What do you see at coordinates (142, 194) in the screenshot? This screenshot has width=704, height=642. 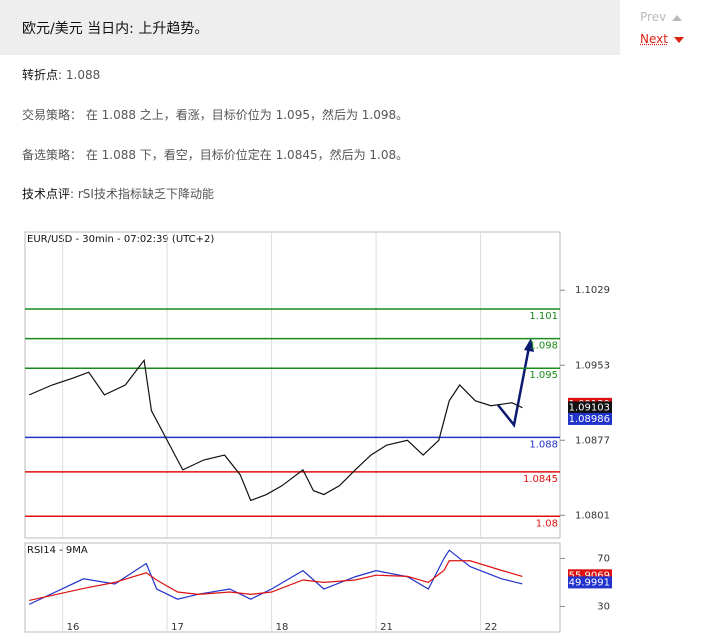 I see `text: : rSI技术指标缺乏下降动能` at bounding box center [142, 194].